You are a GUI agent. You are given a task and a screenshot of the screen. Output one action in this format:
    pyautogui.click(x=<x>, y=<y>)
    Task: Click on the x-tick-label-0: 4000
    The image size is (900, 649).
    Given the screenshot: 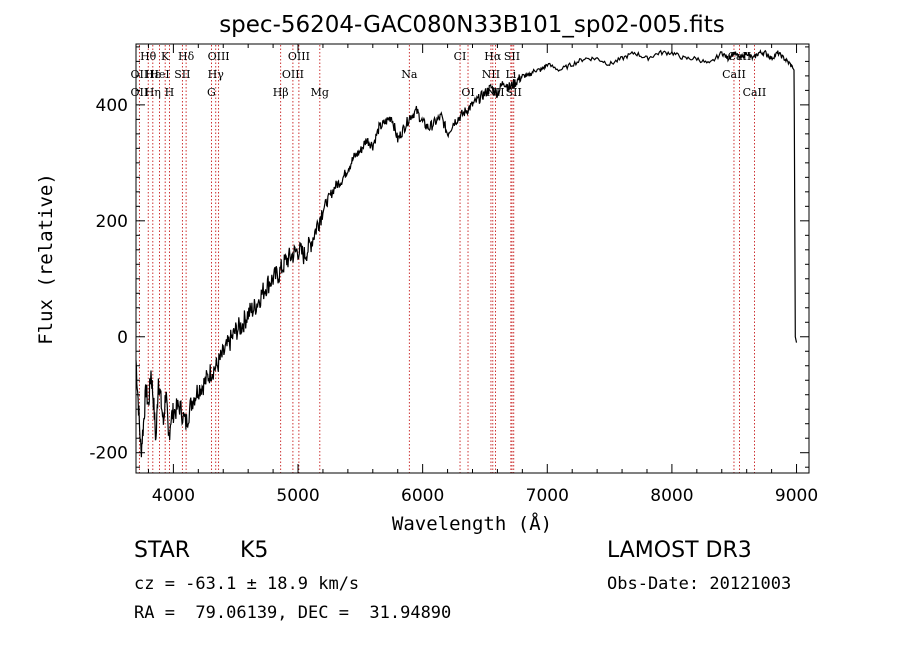 What is the action you would take?
    pyautogui.click(x=173, y=496)
    